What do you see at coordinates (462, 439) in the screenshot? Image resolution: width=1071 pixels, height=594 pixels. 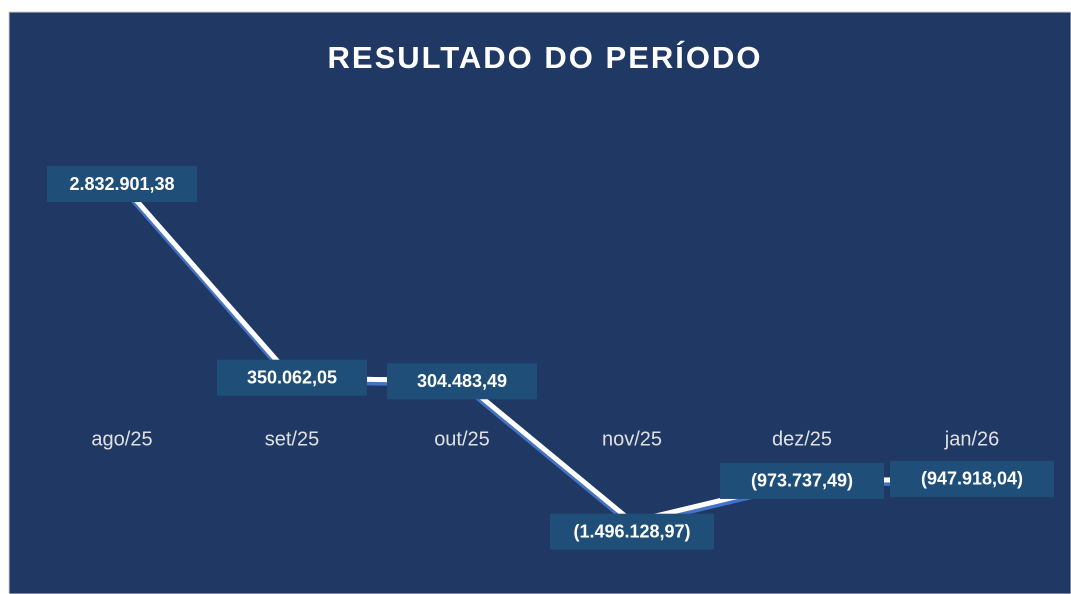 I see `x-tick-label: out/25` at bounding box center [462, 439].